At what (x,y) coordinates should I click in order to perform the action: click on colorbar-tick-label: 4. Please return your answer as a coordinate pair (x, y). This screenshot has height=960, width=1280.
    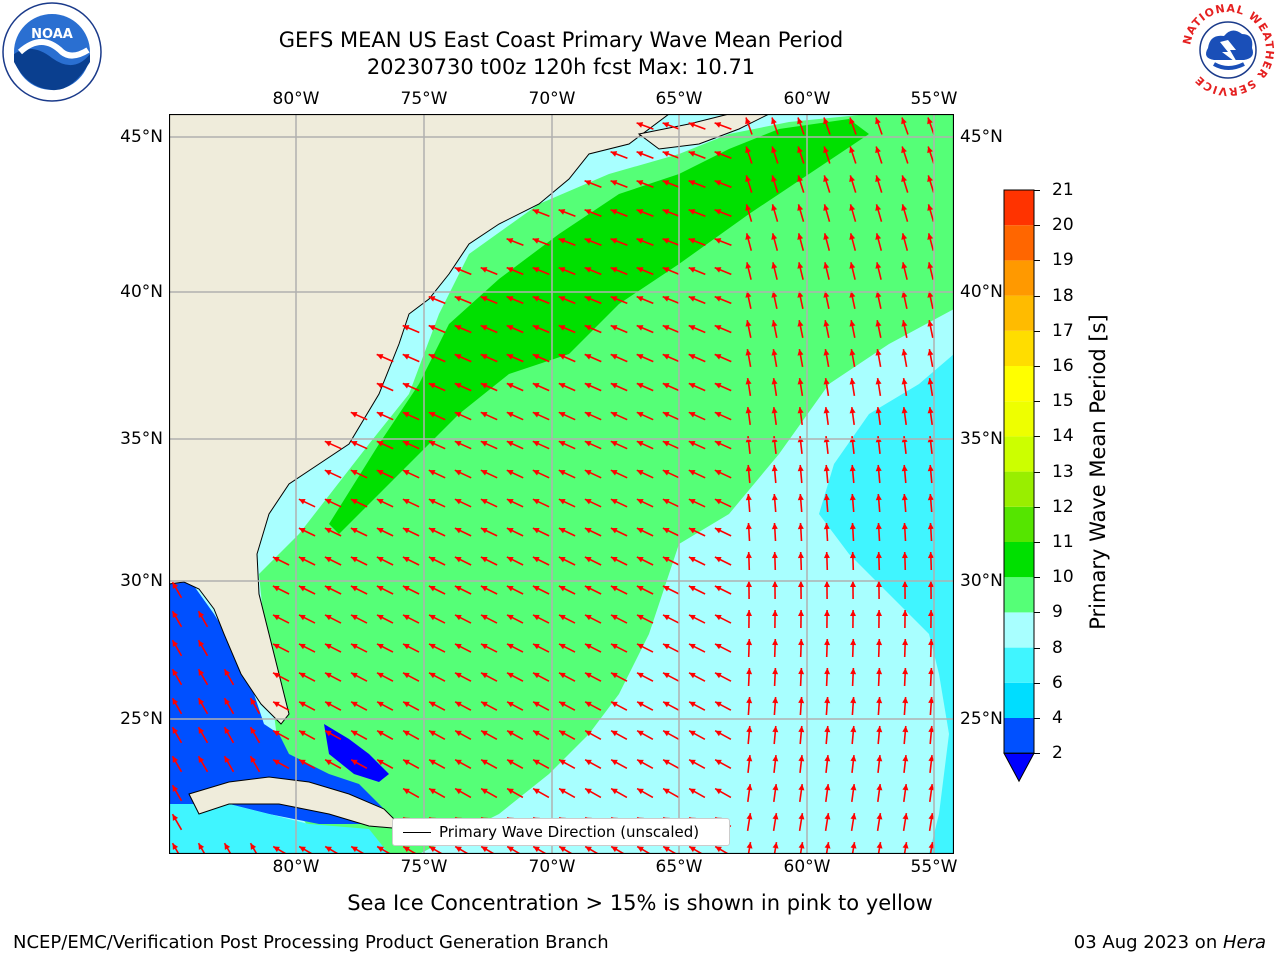
    Looking at the image, I should click on (1057, 718).